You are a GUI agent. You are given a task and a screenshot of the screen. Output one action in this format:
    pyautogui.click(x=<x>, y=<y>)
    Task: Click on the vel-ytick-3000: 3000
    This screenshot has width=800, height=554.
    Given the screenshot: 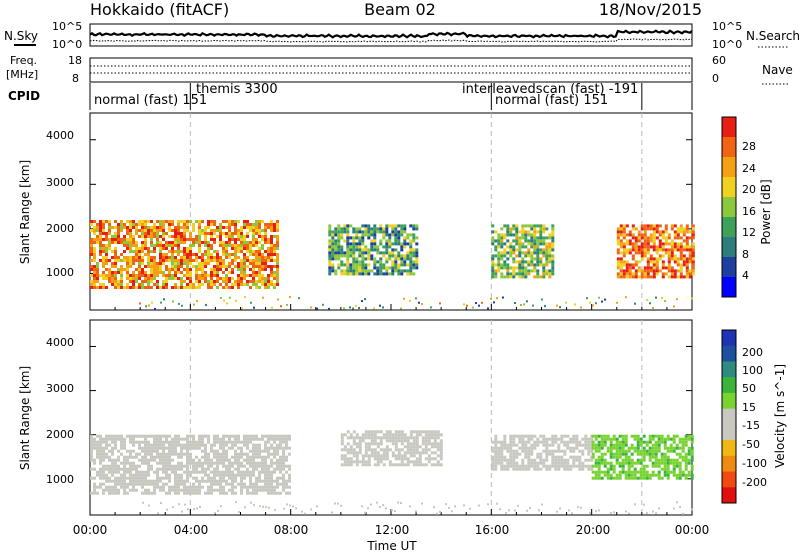 What is the action you would take?
    pyautogui.click(x=60, y=388)
    